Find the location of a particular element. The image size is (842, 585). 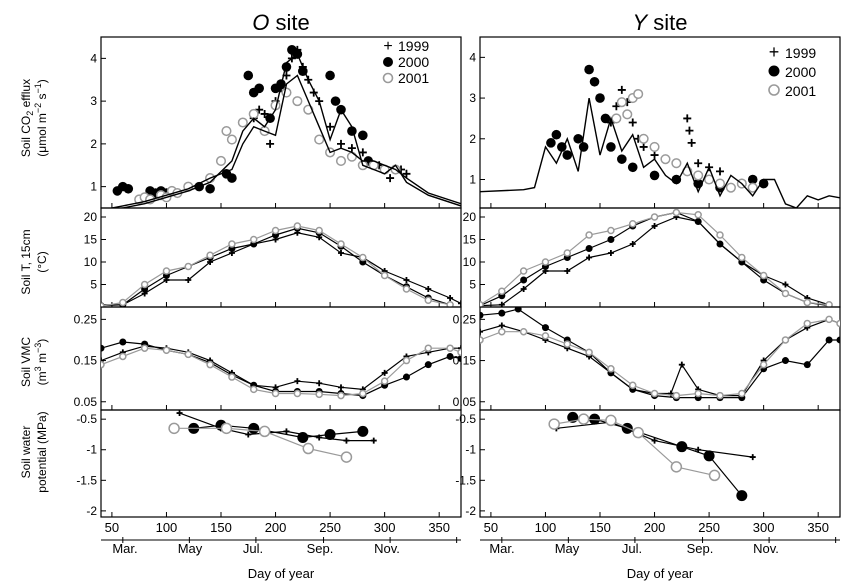

y-site-soil-water-potential-series-2000-line is located at coordinates (657, 456).